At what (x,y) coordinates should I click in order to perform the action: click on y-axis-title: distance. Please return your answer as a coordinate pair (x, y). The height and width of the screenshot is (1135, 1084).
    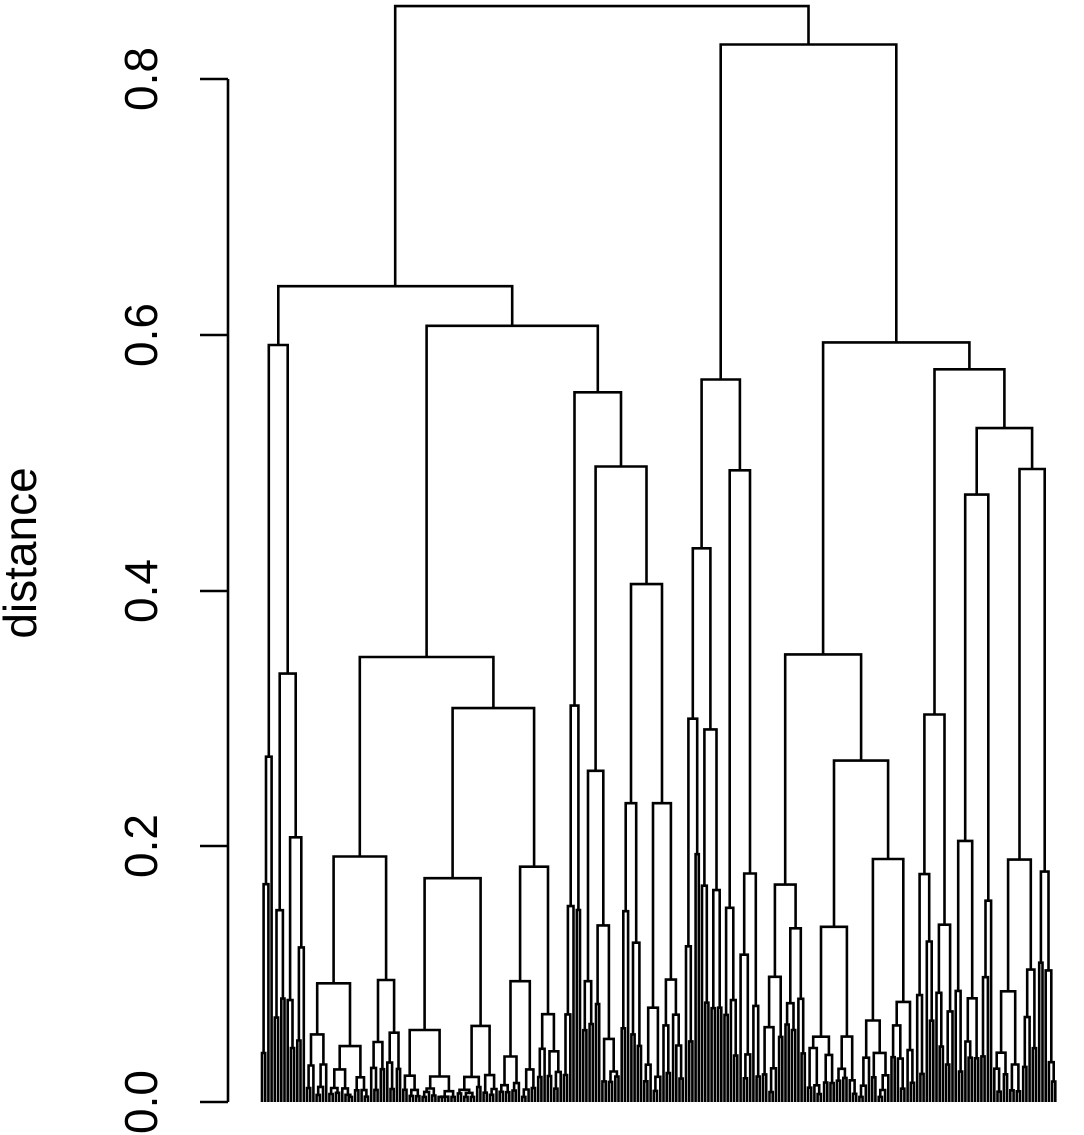
    Looking at the image, I should click on (23, 552).